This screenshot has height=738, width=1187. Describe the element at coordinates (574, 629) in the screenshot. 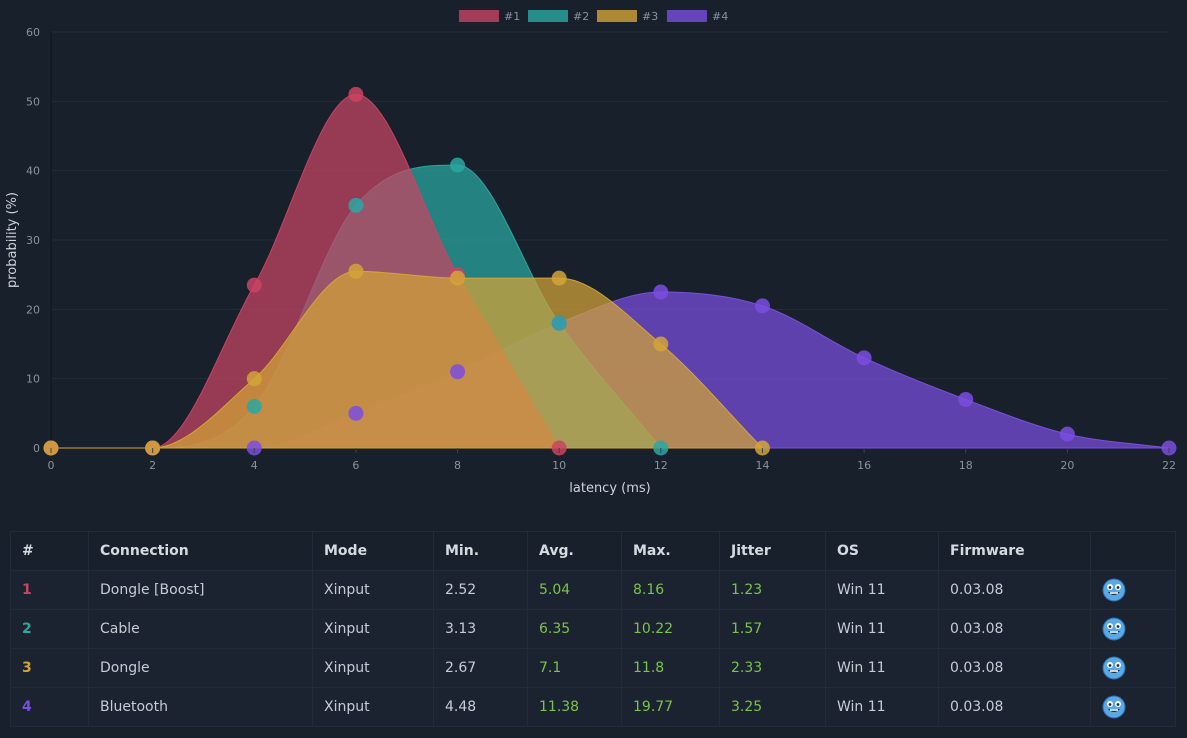

I see `avg-cell: 6.35` at that location.